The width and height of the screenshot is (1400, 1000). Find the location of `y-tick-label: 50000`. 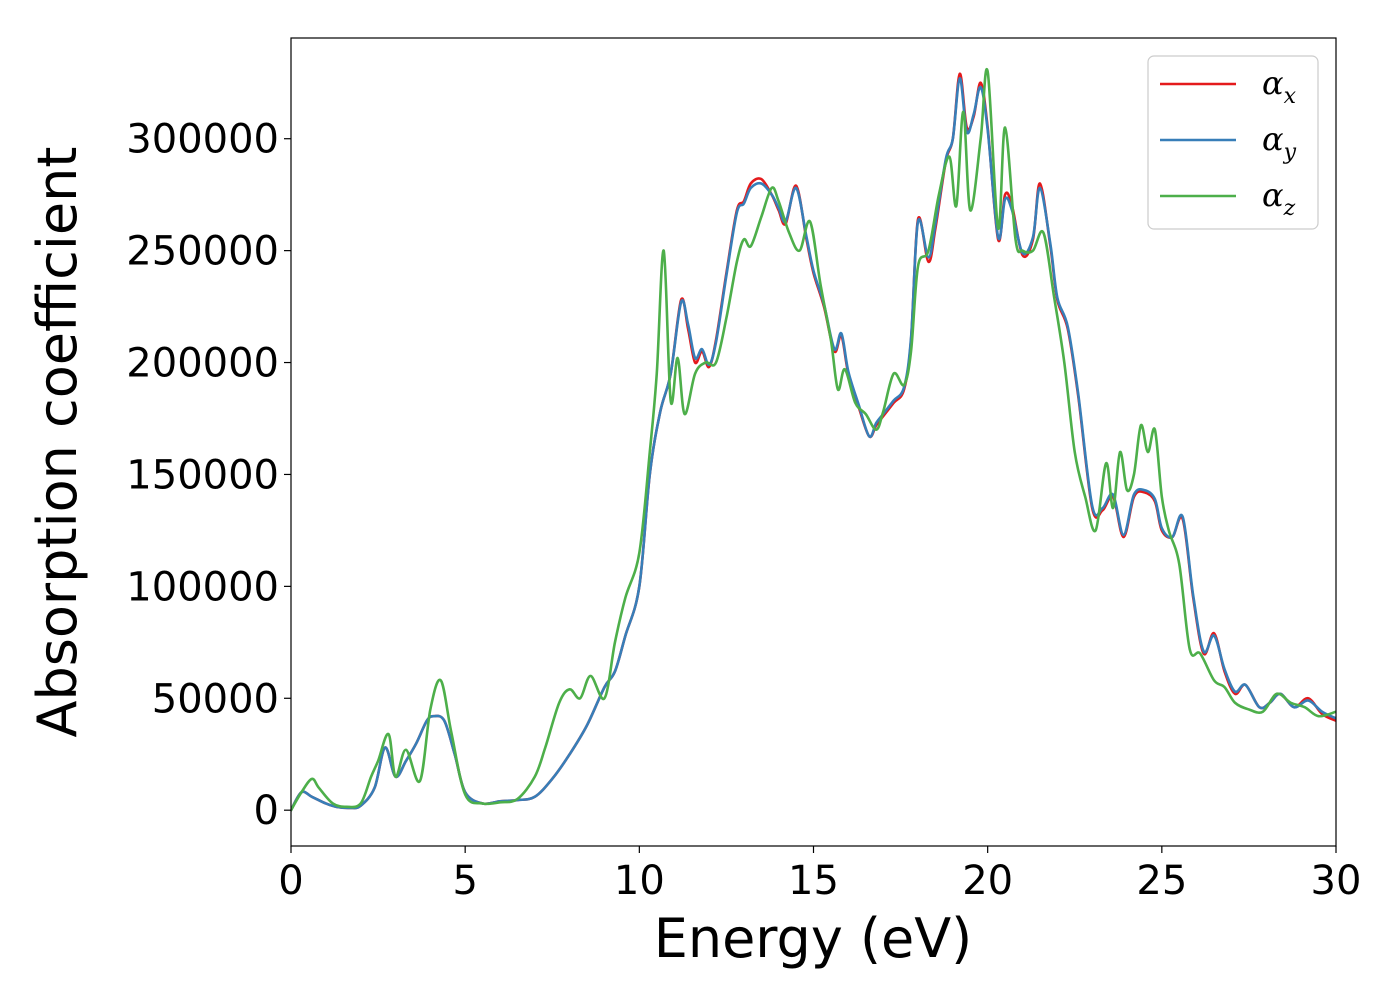

y-tick-label: 50000 is located at coordinates (215, 699).